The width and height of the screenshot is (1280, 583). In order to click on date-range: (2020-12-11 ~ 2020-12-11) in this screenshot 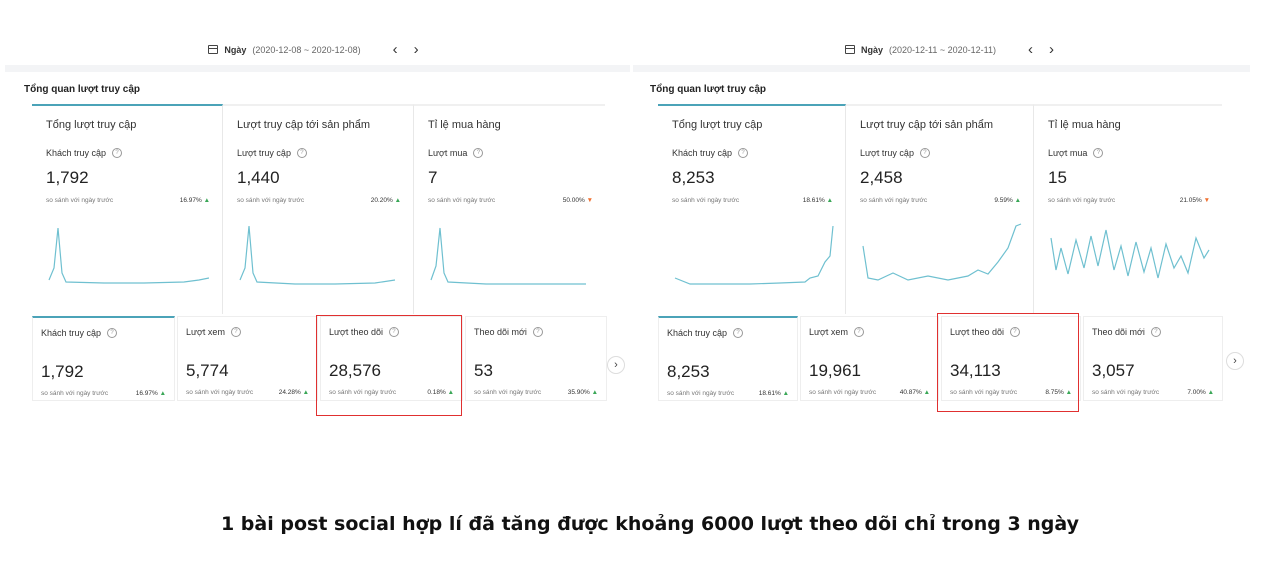, I will do `click(943, 49)`.